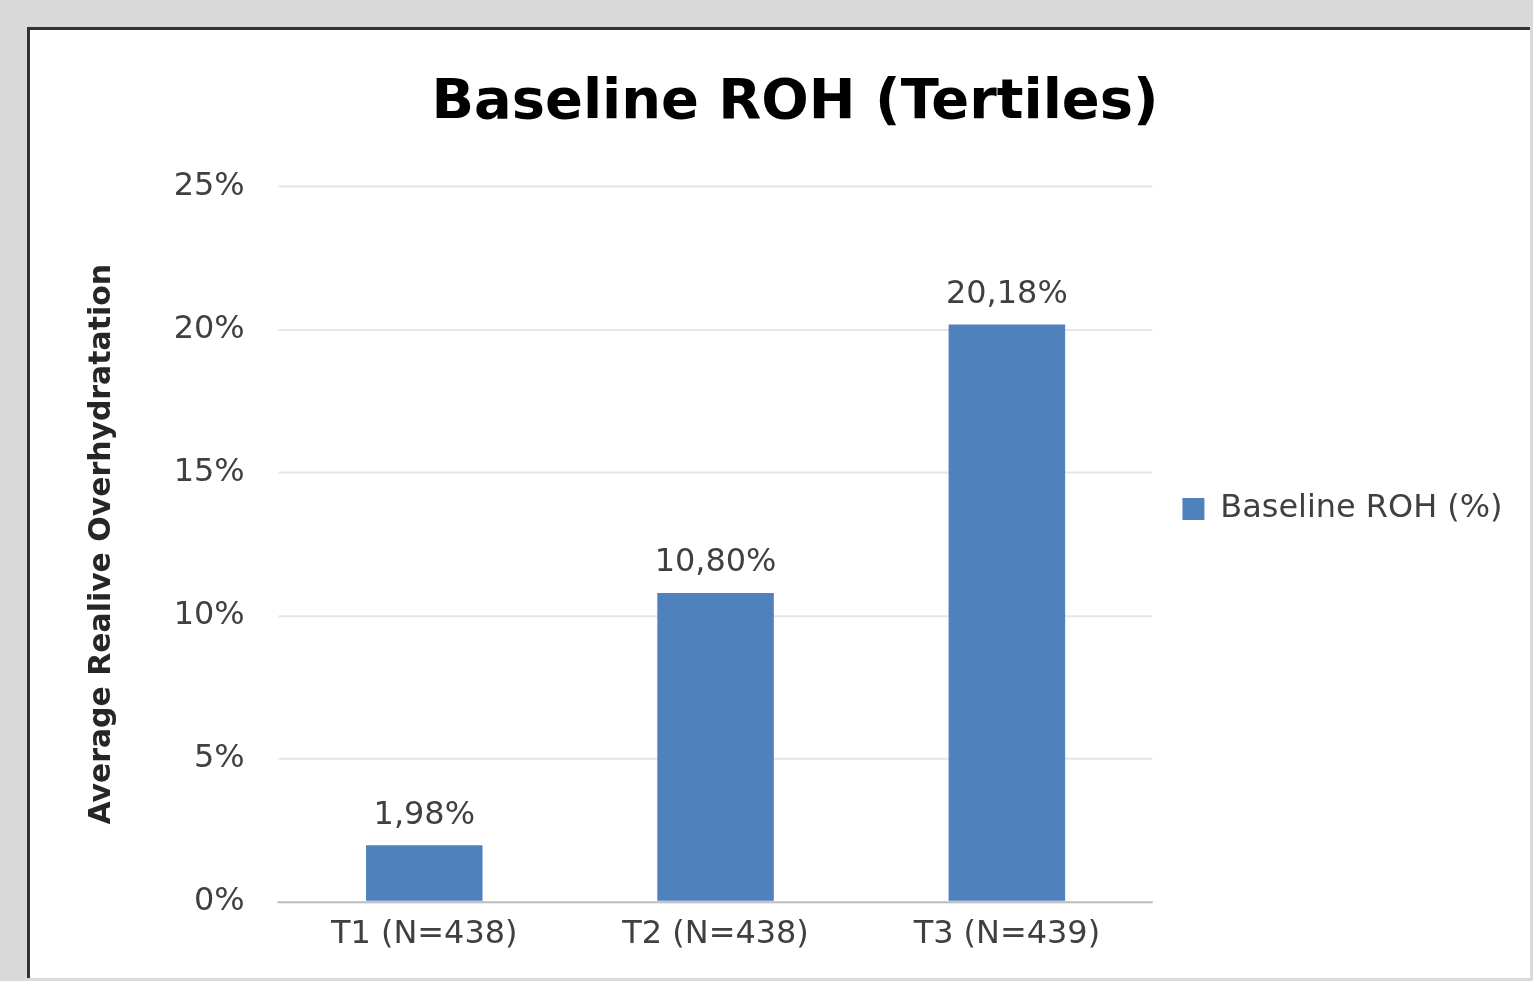 Image resolution: width=1533 pixels, height=981 pixels. Describe the element at coordinates (1361, 506) in the screenshot. I see `legend-label: Baseline ROH (%)` at that location.